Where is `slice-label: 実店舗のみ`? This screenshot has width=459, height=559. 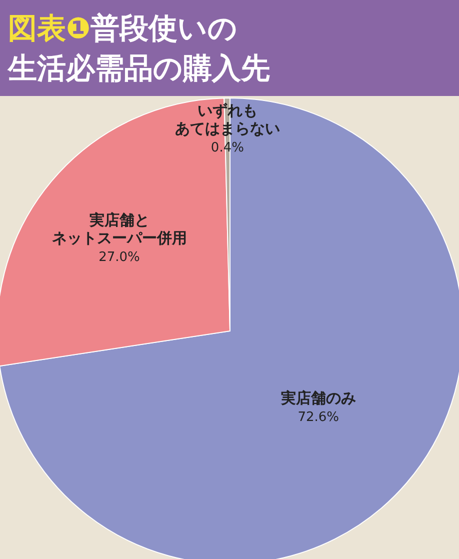
slice-label: 実店舗のみ is located at coordinates (318, 397).